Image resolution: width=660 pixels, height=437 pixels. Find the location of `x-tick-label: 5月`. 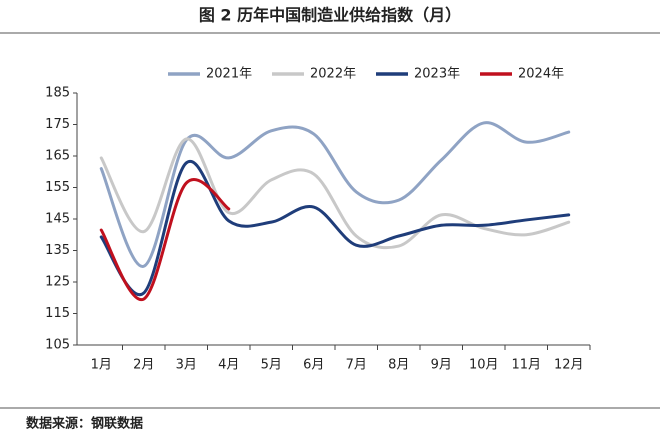

x-tick-label: 5月 is located at coordinates (271, 365).